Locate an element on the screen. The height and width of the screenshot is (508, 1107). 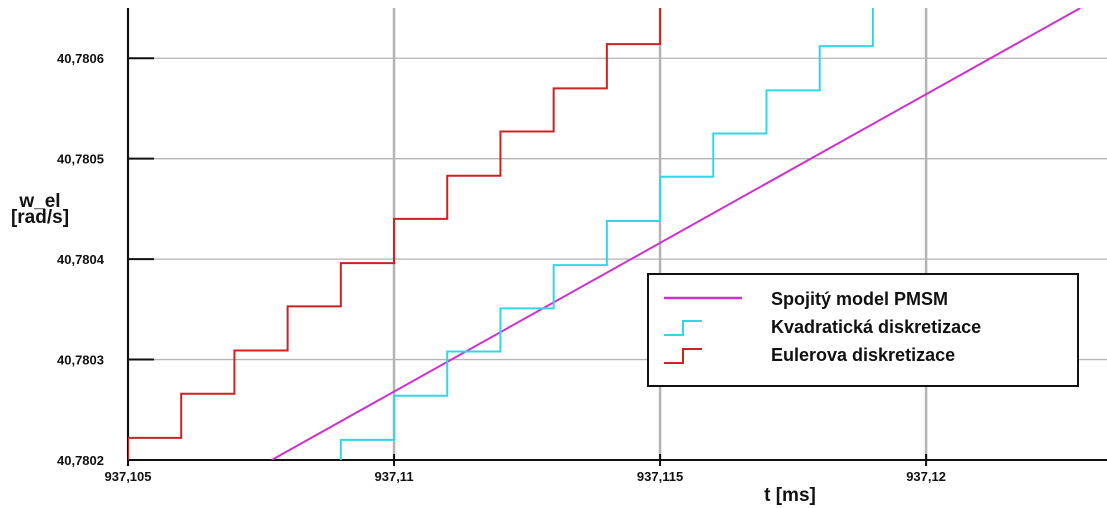
y-tick-label: 40,7804 is located at coordinates (81, 259).